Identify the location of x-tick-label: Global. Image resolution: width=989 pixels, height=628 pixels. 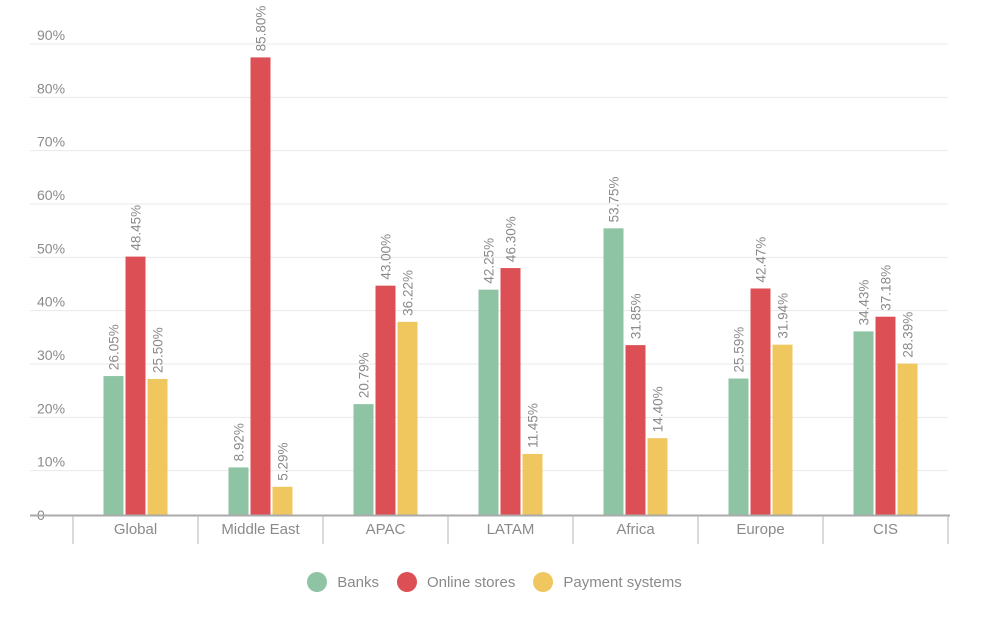
(135, 529).